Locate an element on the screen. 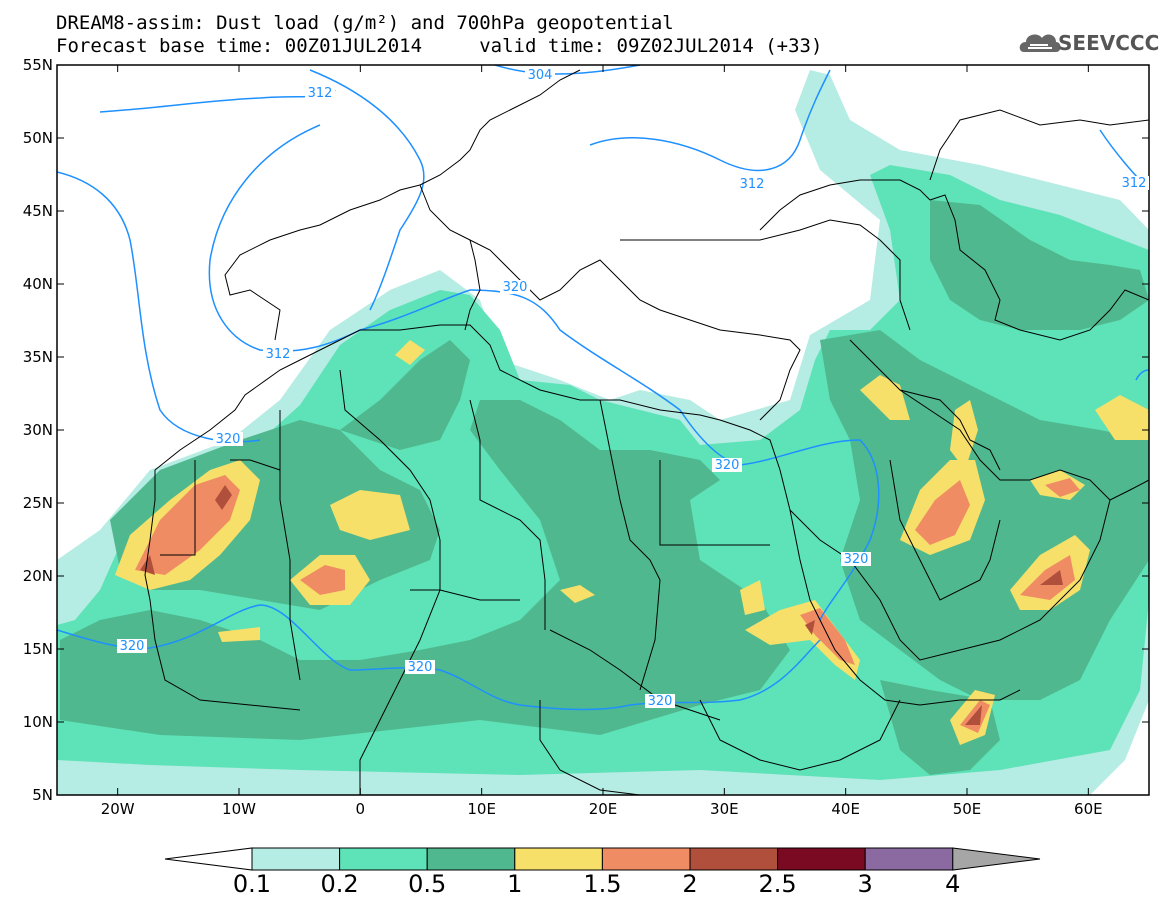 The height and width of the screenshot is (907, 1165). lat-tick-label: 5N is located at coordinates (42, 795).